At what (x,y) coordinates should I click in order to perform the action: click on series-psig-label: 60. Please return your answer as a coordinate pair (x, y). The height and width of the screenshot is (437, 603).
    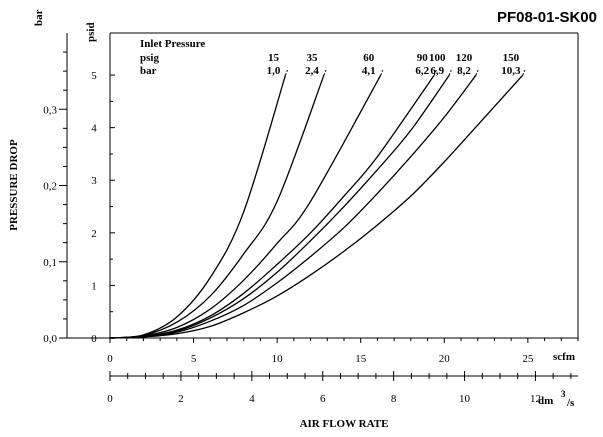
    Looking at the image, I should click on (369, 58).